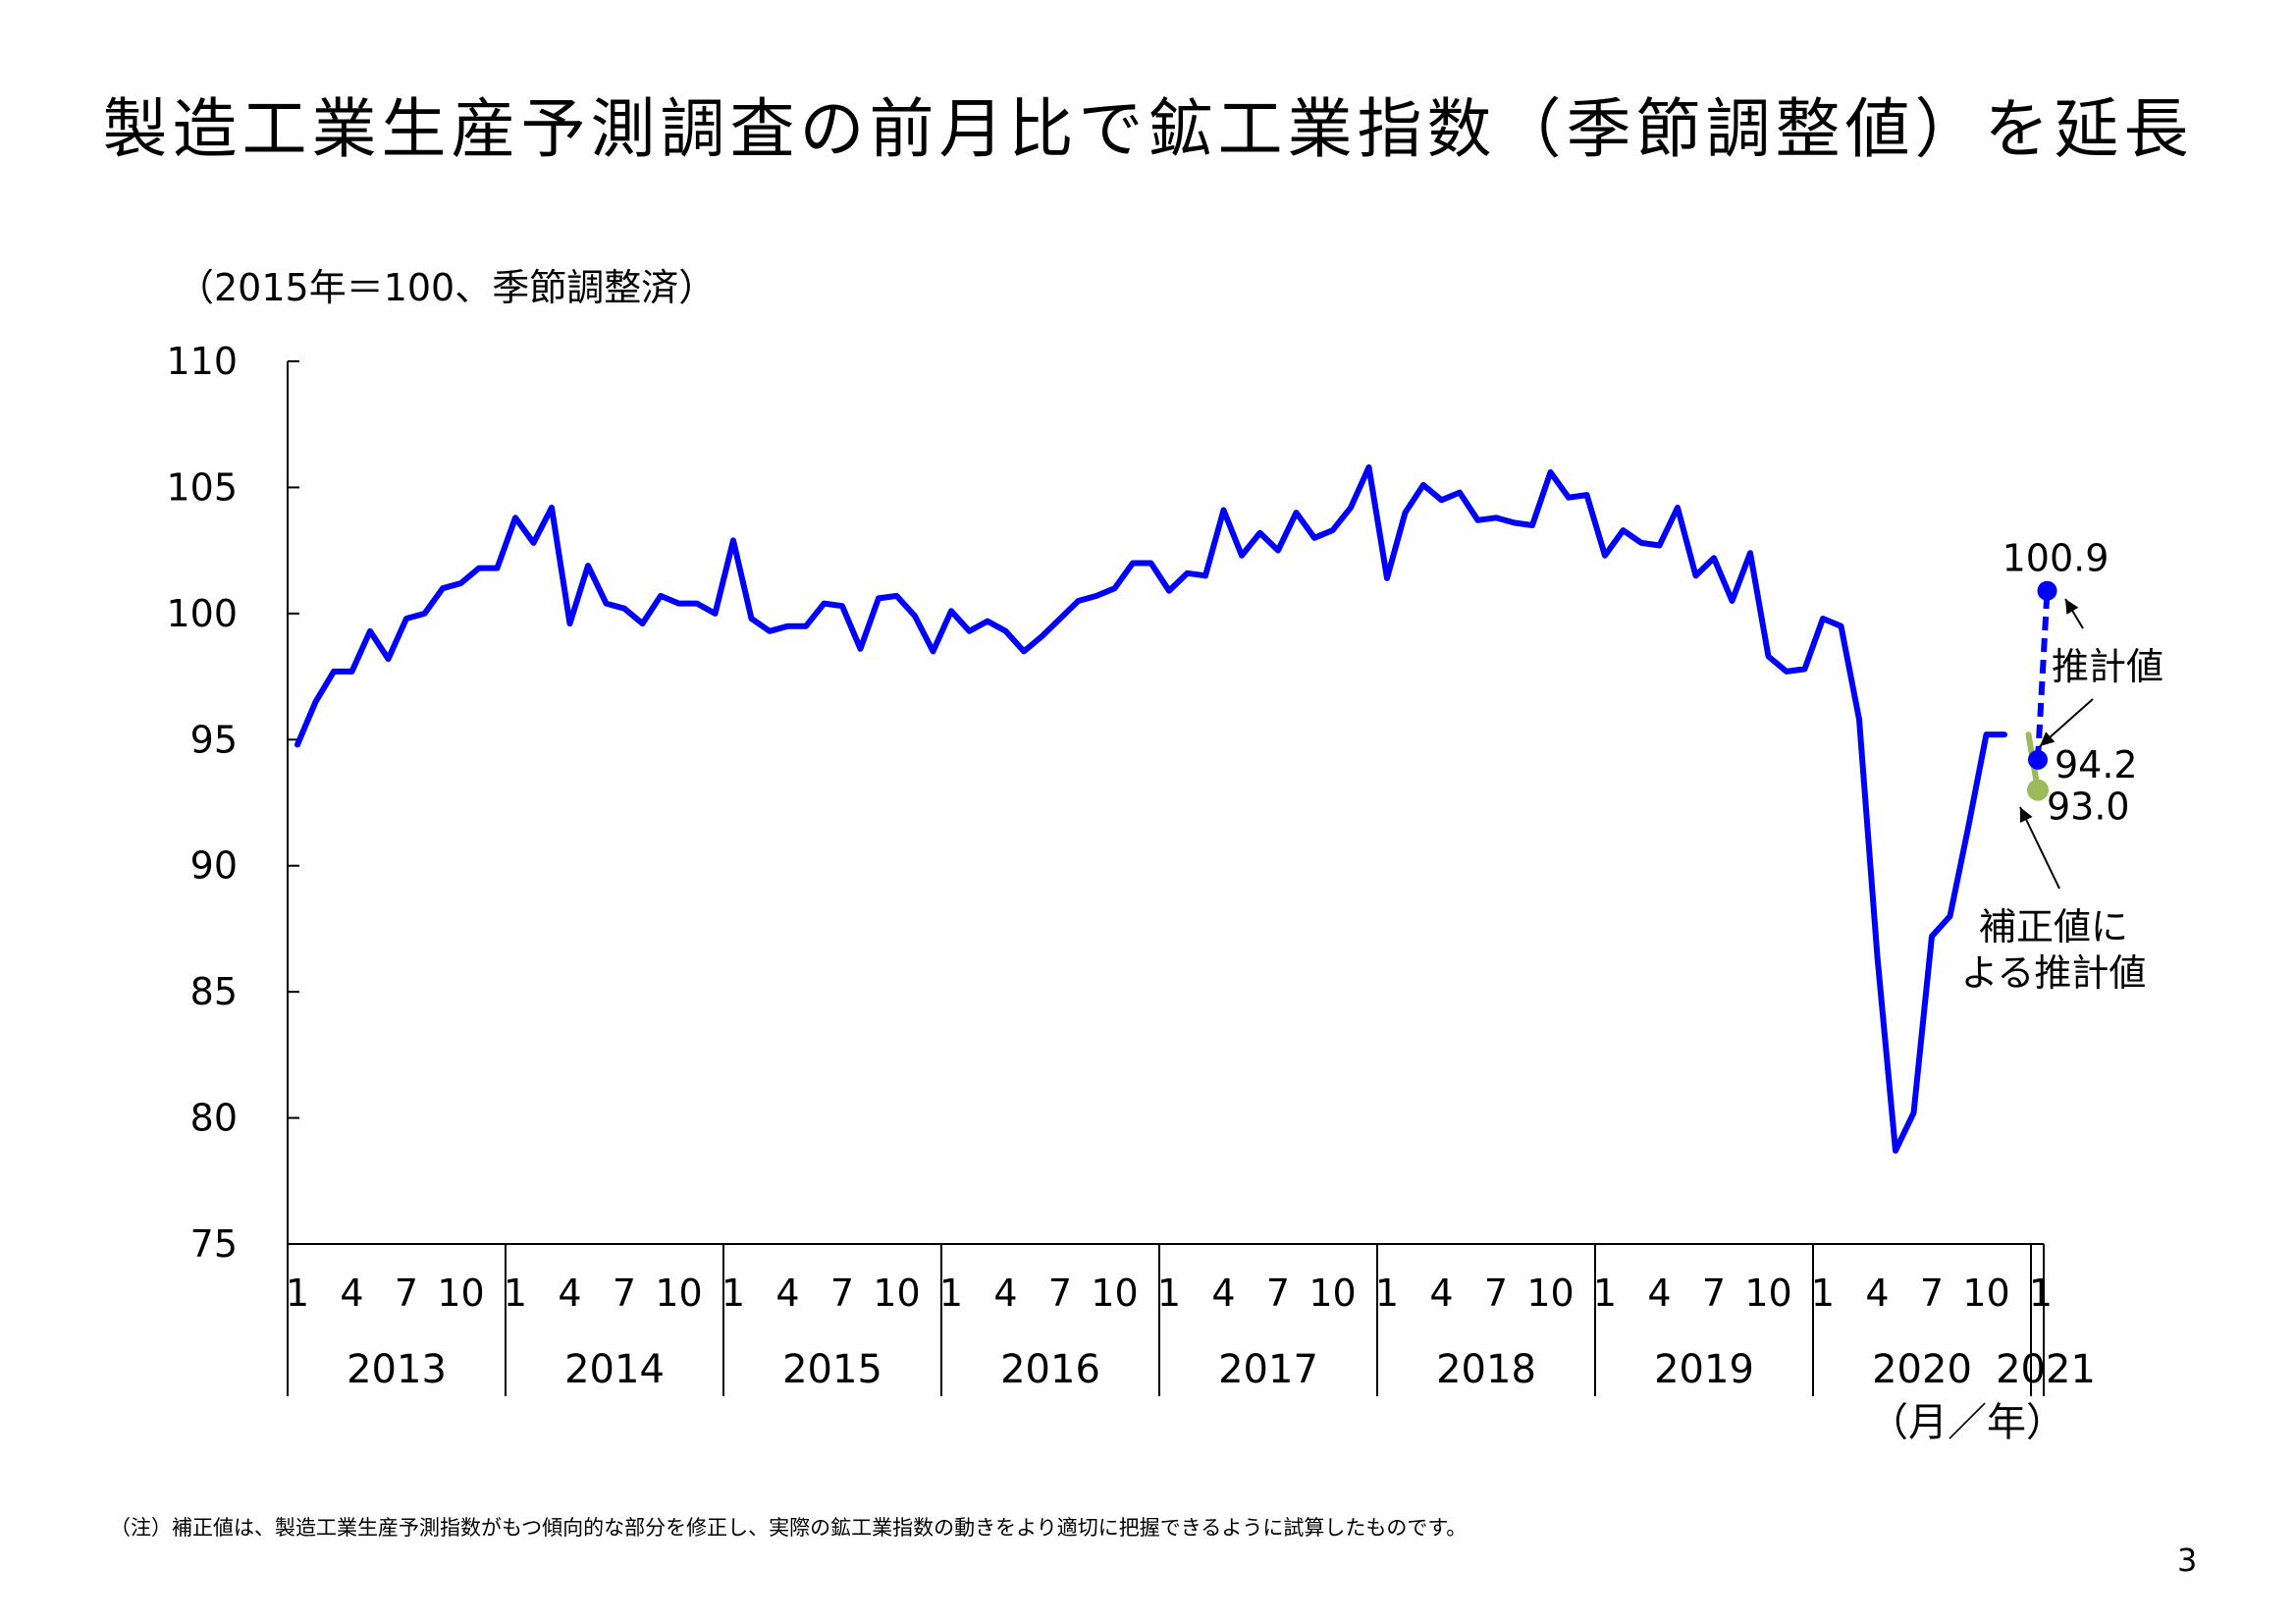 The image size is (2296, 1624). What do you see at coordinates (2046, 1369) in the screenshot?
I see `year-label: 2021` at bounding box center [2046, 1369].